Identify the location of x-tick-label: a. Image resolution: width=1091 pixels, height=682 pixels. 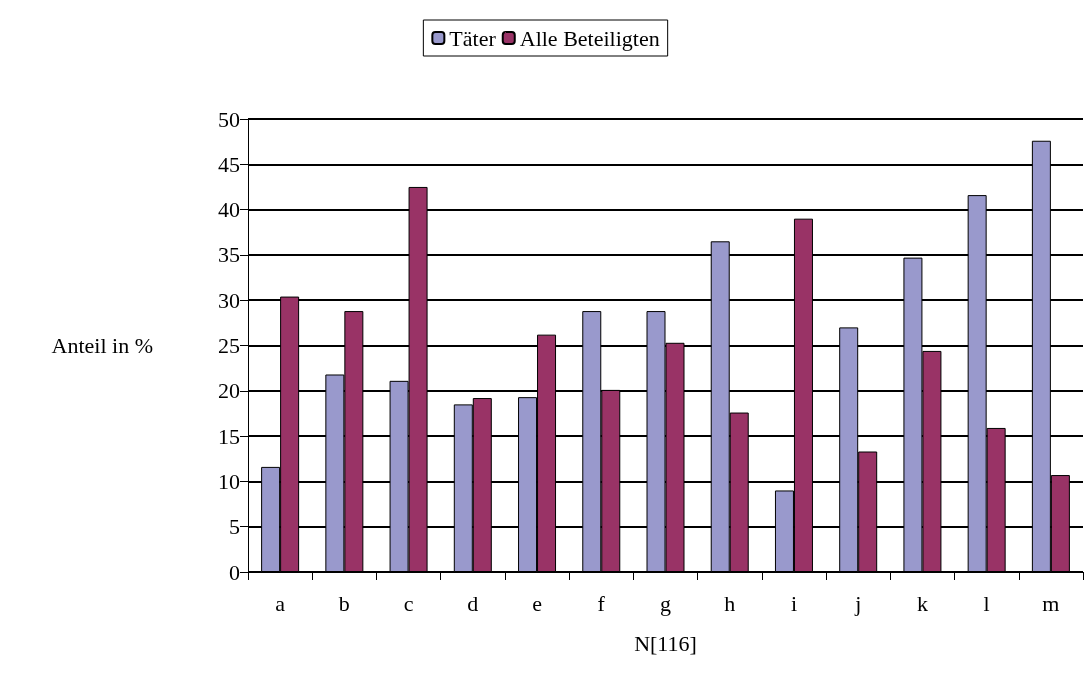
(280, 603).